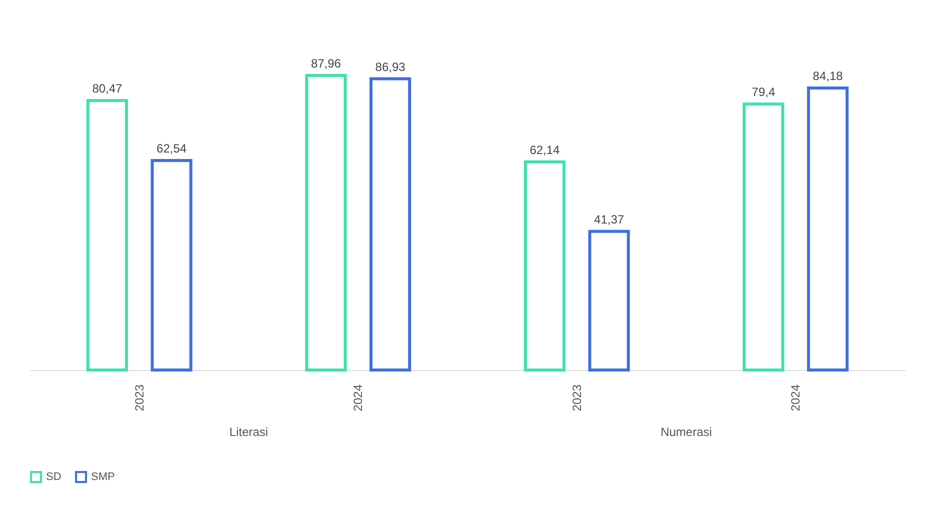 The height and width of the screenshot is (528, 925). What do you see at coordinates (171, 149) in the screenshot?
I see `data-label: 62,54` at bounding box center [171, 149].